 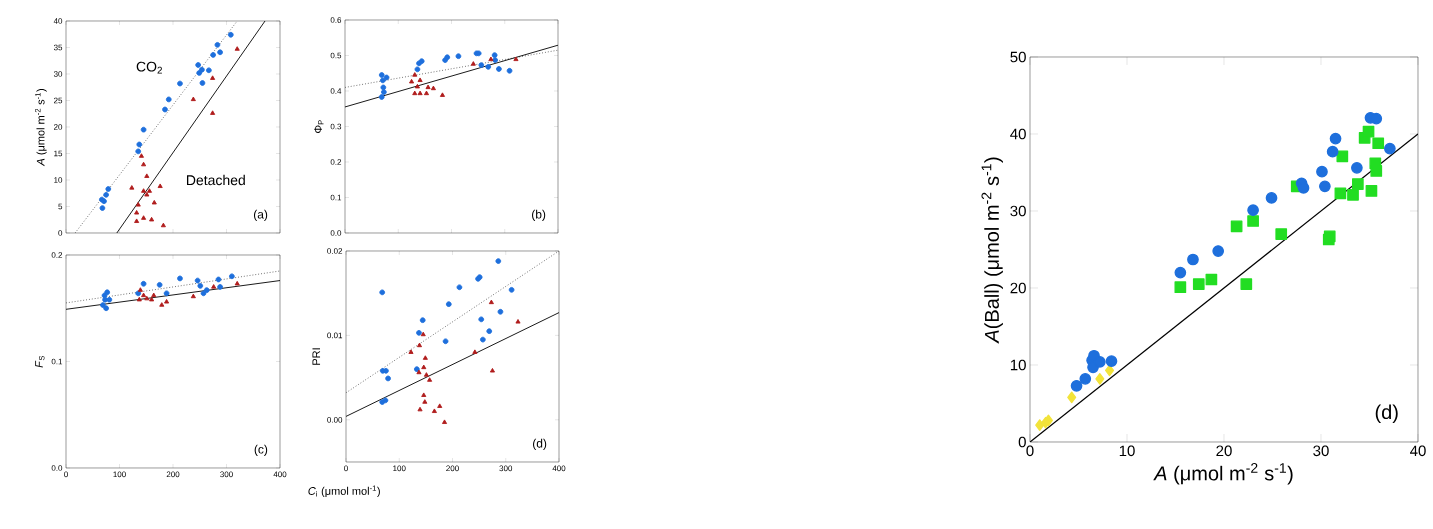 I want to click on y-axis-title: F$_{S}$, so click(x=40, y=361).